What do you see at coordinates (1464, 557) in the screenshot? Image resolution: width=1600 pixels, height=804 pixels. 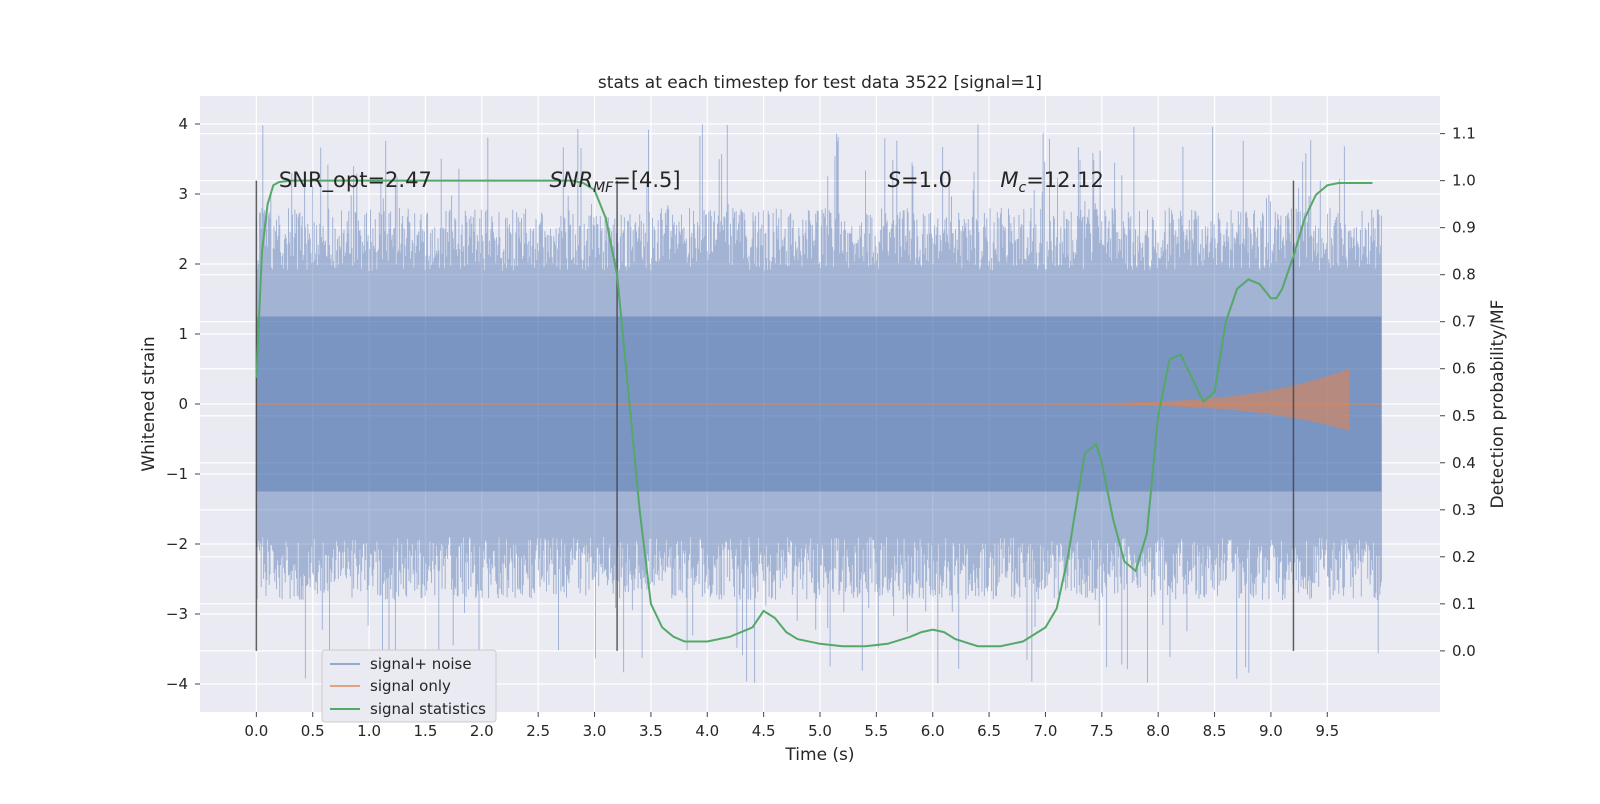 I see `y-tick-label-right: 0.2` at bounding box center [1464, 557].